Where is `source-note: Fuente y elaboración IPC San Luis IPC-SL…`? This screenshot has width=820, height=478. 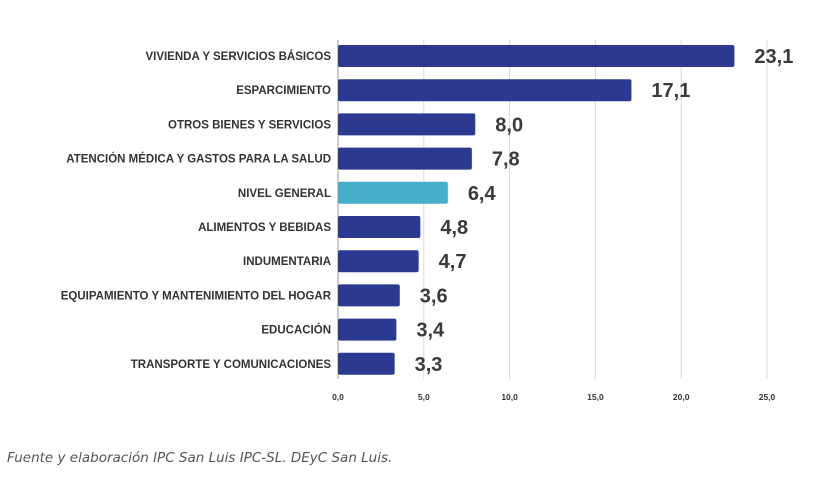 source-note: Fuente y elaboración IPC San Luis IPC-SL… is located at coordinates (200, 458).